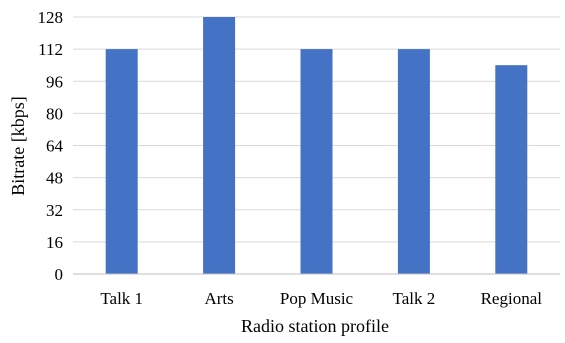  What do you see at coordinates (121, 298) in the screenshot?
I see `x-tick-label: Talk 1` at bounding box center [121, 298].